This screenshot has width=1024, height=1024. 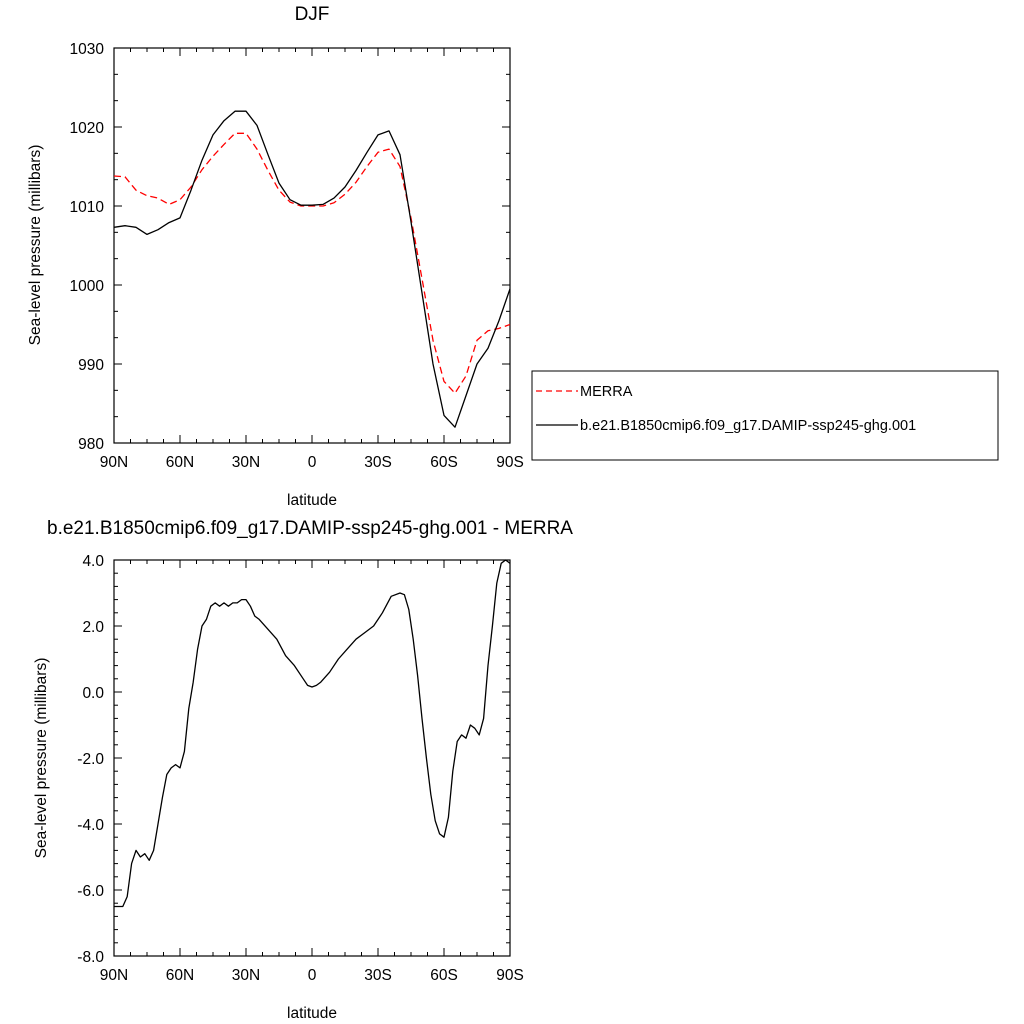 I want to click on y-tick-label: 0.0, so click(x=93, y=693).